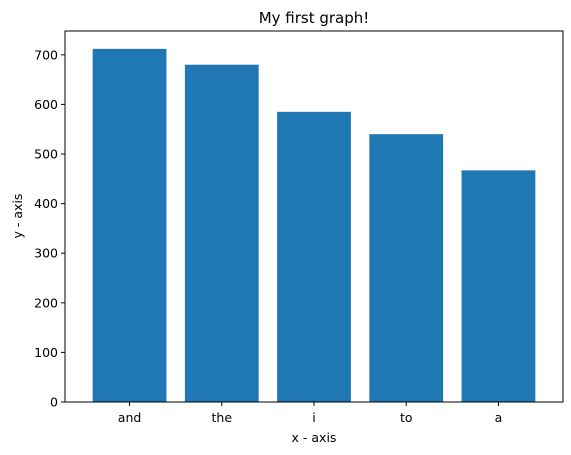  What do you see at coordinates (46, 302) in the screenshot?
I see `y-tick-label: 200` at bounding box center [46, 302].